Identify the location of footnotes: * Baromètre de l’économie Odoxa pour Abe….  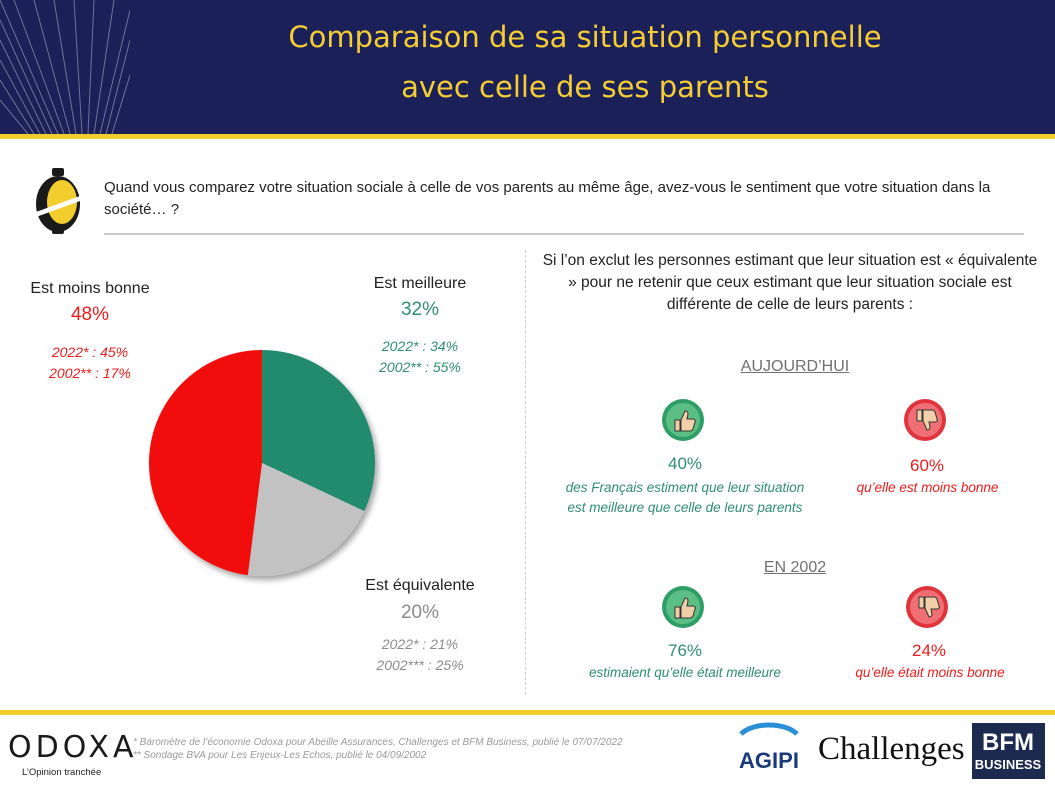
(378, 749).